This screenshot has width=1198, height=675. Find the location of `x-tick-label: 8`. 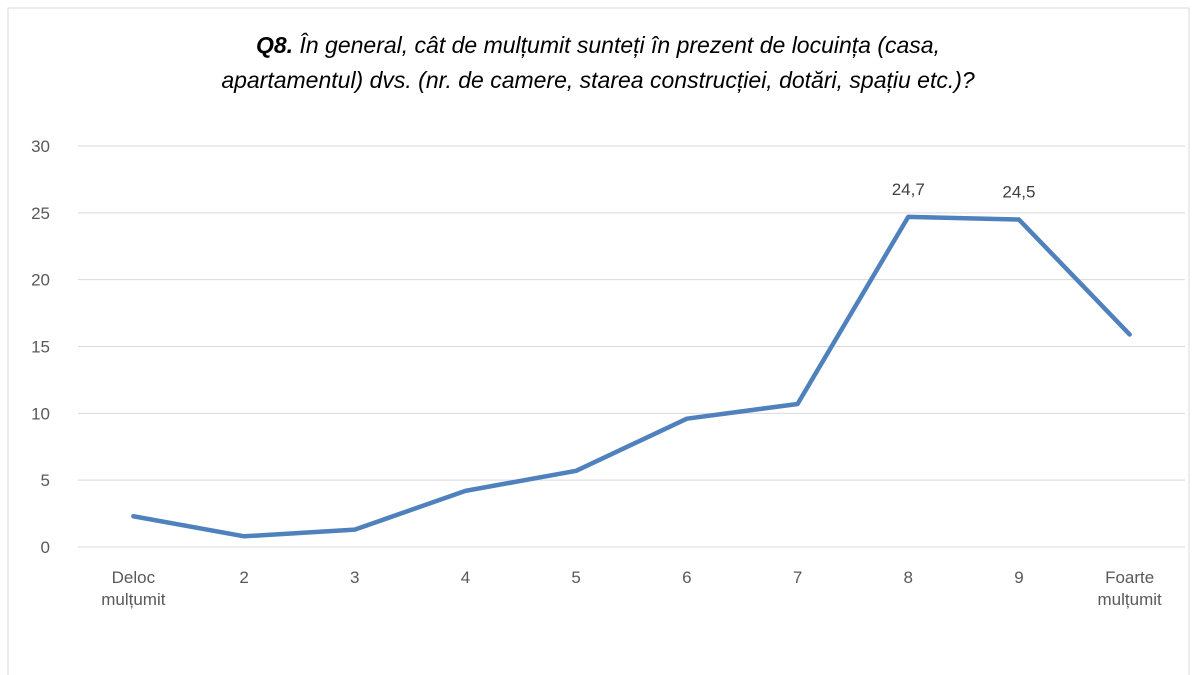

x-tick-label: 8 is located at coordinates (908, 577).